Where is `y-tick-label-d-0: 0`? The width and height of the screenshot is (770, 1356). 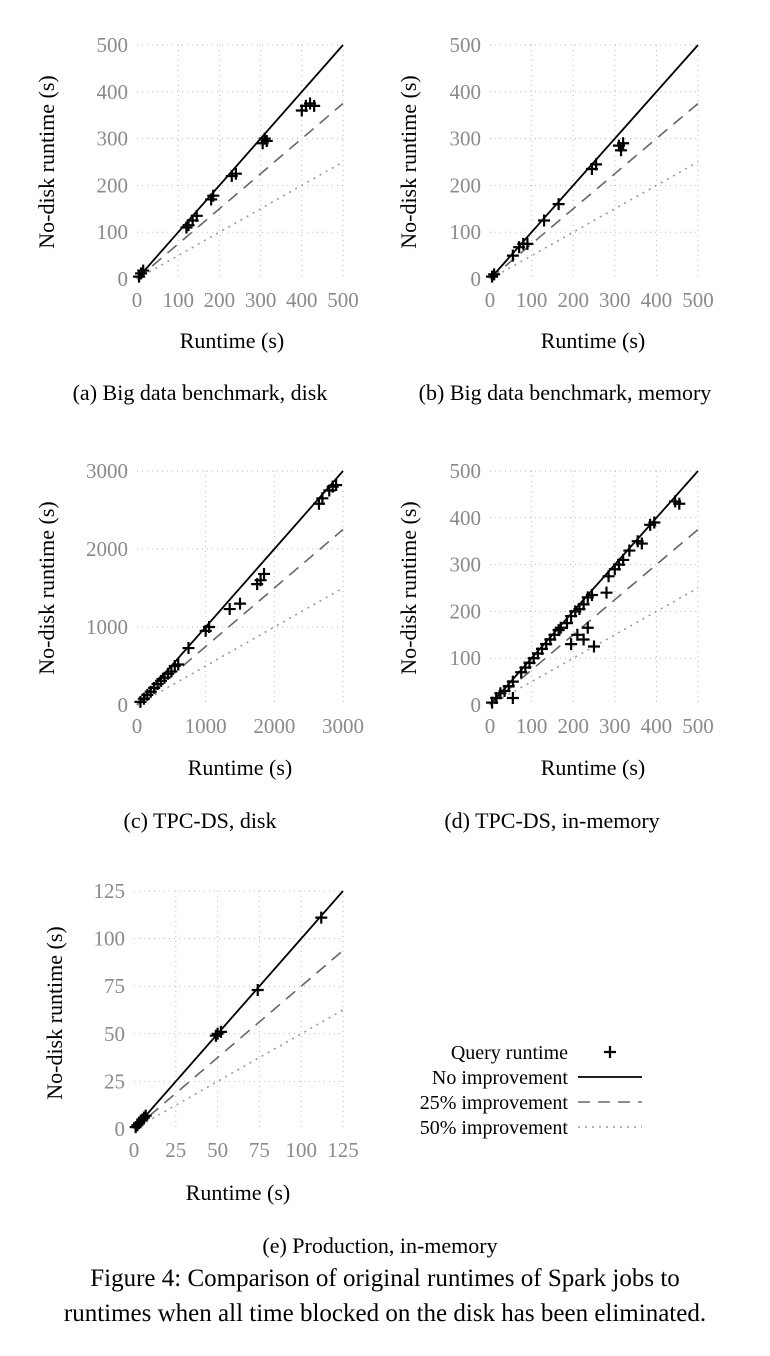
y-tick-label-d-0: 0 is located at coordinates (476, 705).